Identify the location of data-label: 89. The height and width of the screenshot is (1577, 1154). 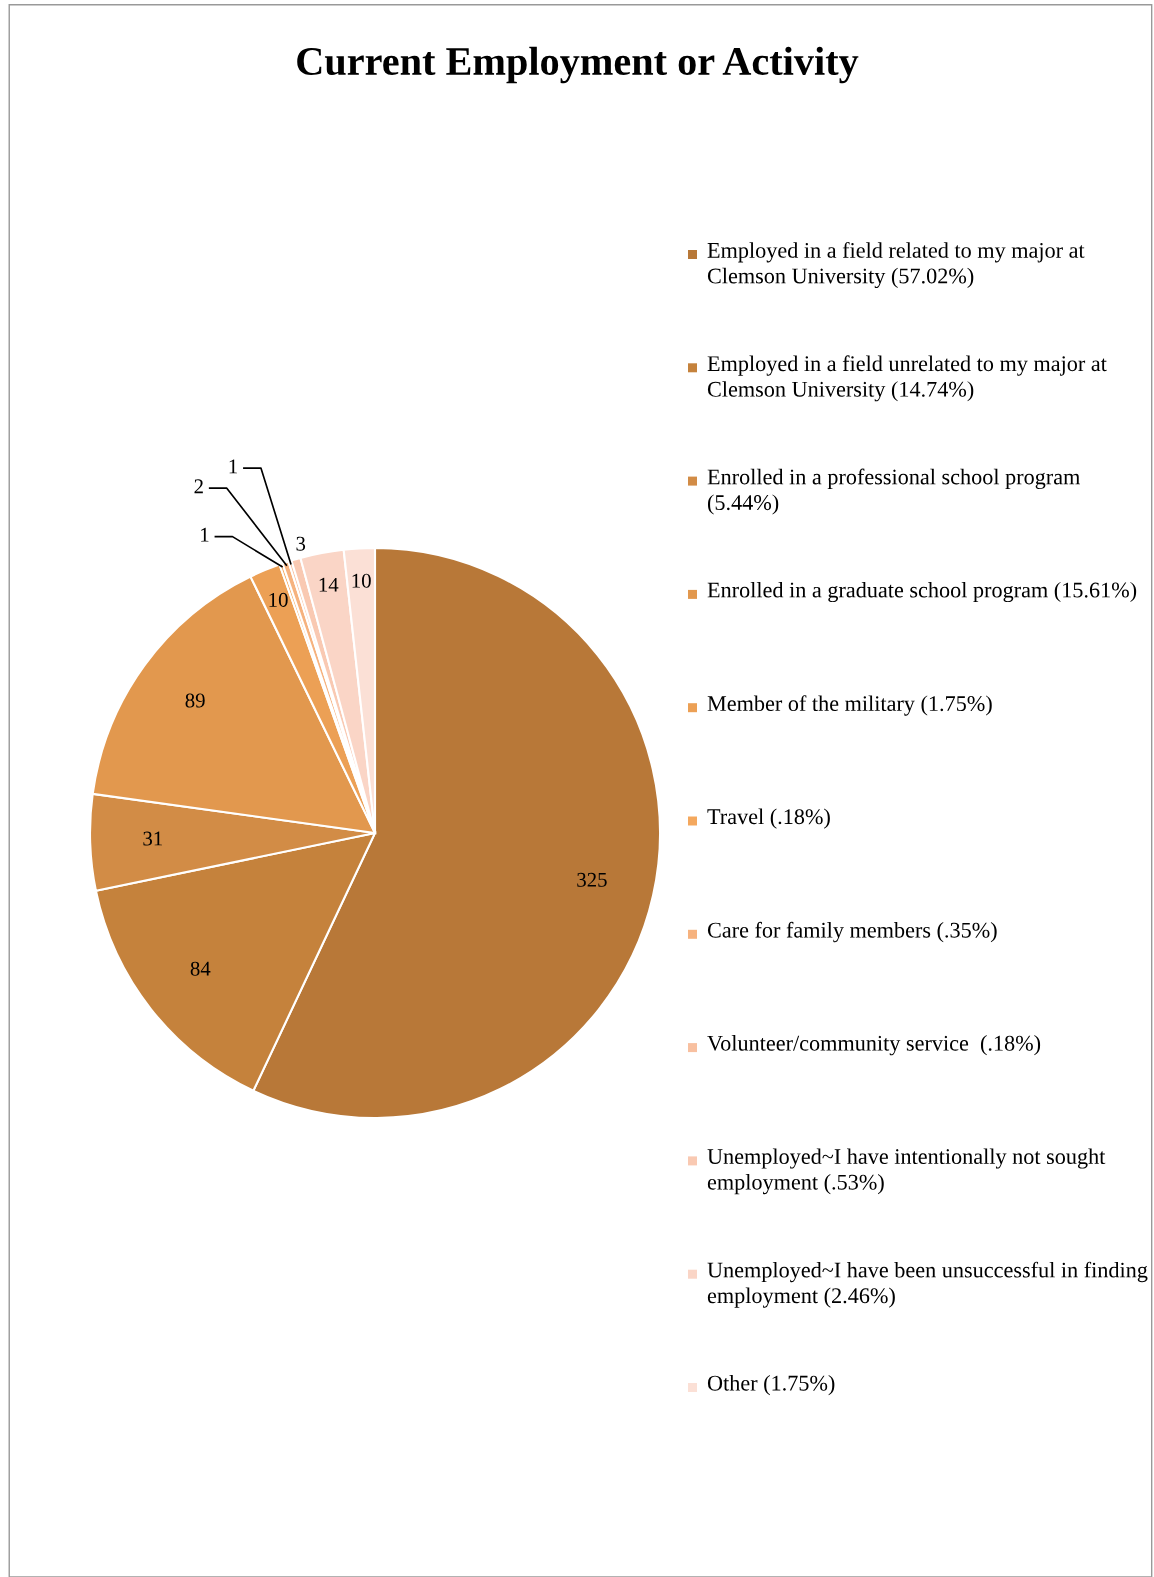
(195, 700).